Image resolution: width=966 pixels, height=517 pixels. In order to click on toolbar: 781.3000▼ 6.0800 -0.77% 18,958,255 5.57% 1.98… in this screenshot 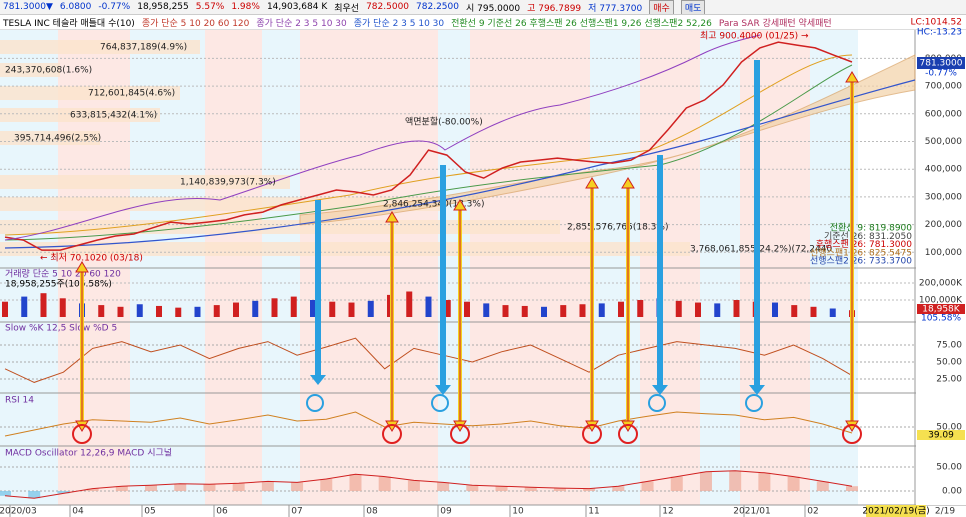, I will do `click(483, 7)`.